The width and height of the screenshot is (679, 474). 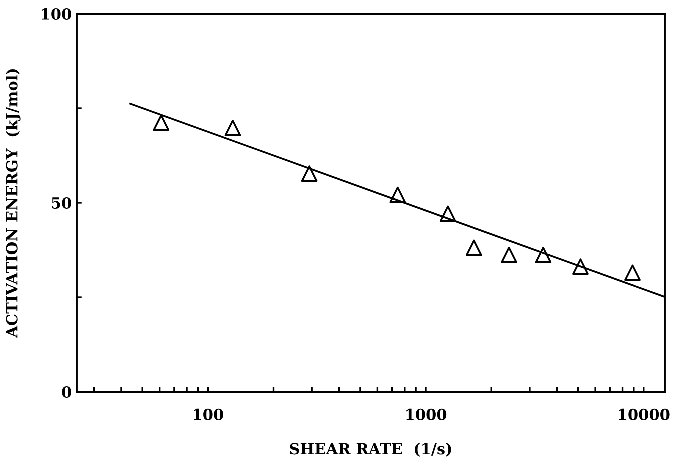 What do you see at coordinates (209, 414) in the screenshot?
I see `x-tick-label: 100` at bounding box center [209, 414].